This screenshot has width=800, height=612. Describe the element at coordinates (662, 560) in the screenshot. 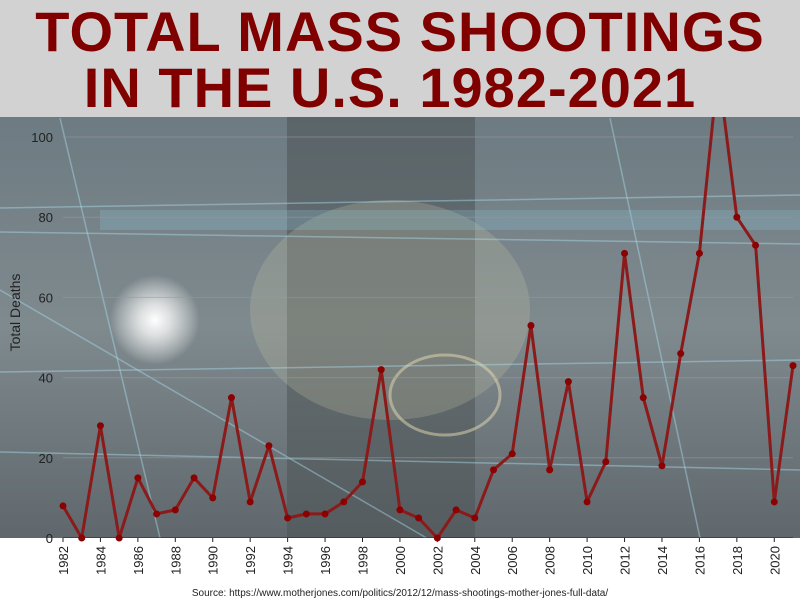

I see `x-tick-label: 2014` at that location.